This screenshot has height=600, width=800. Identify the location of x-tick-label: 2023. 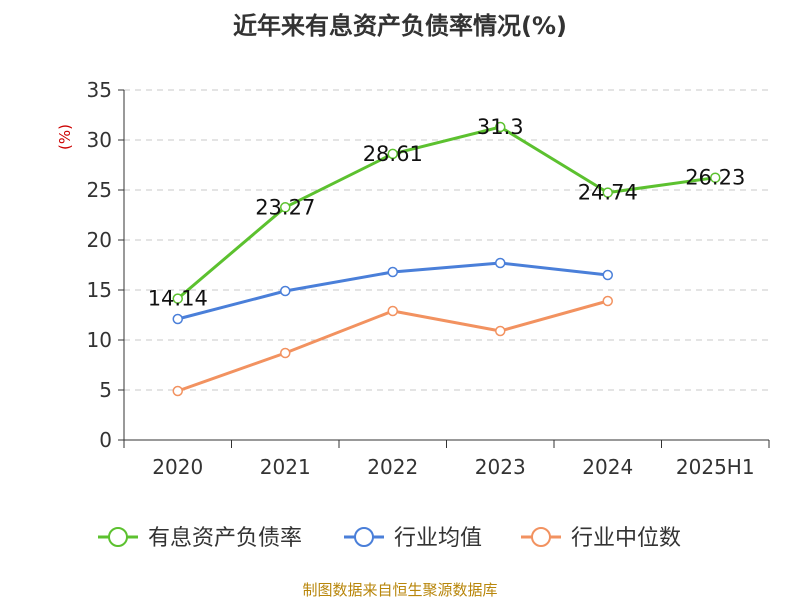
(500, 467).